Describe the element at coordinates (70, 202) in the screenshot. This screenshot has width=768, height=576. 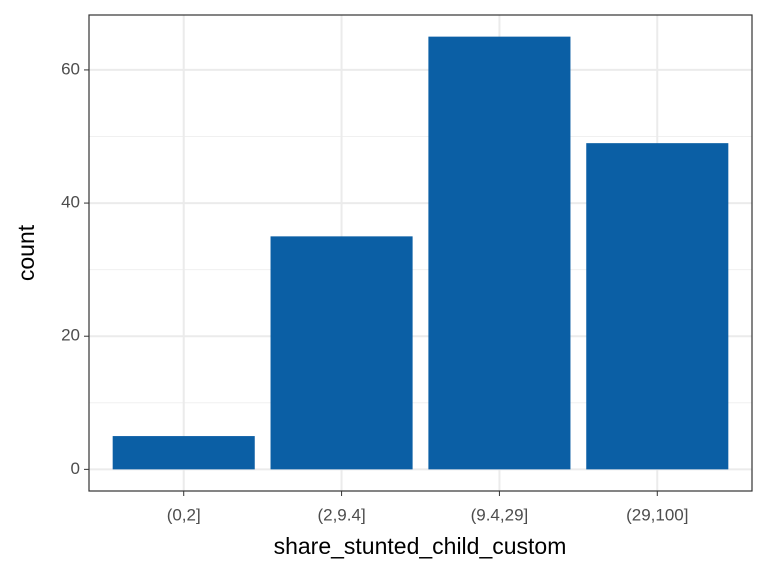
I see `y-tick-label: 40` at that location.